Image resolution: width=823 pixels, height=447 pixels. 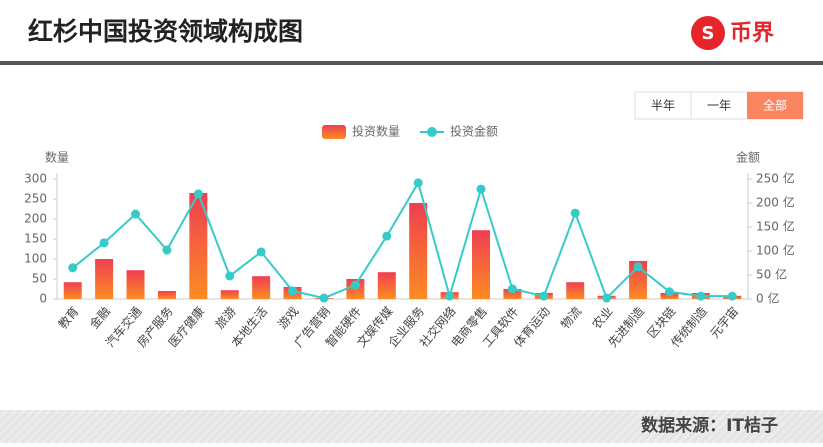 What do you see at coordinates (35, 179) in the screenshot?
I see `y-tick-label: 300` at bounding box center [35, 179].